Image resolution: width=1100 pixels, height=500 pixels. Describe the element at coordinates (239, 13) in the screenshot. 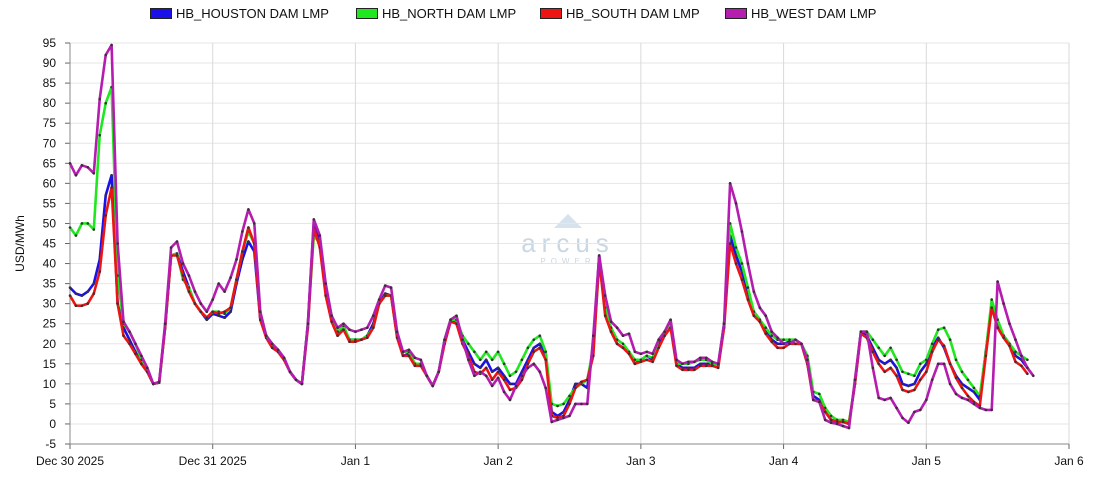

I see `legend-item: HB_HOUSTON DAM LMP` at that location.